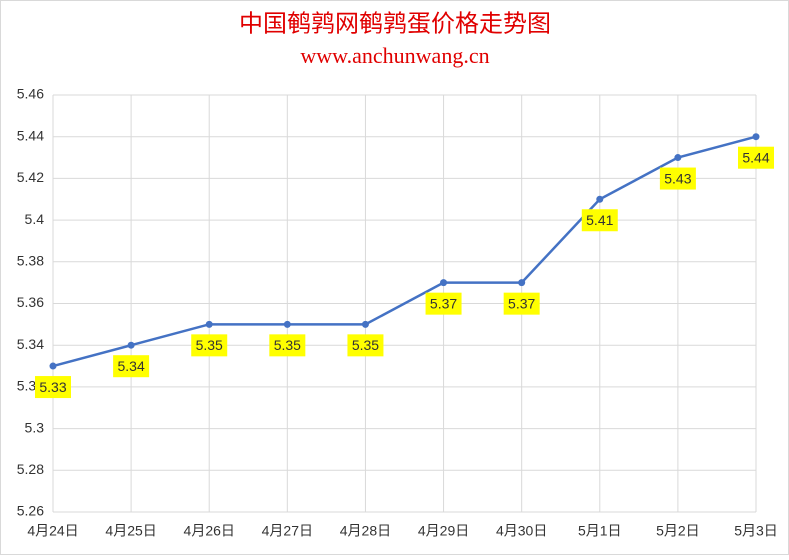 The image size is (789, 560). What do you see at coordinates (365, 531) in the screenshot?
I see `x-tick-label: 4月28日` at bounding box center [365, 531].